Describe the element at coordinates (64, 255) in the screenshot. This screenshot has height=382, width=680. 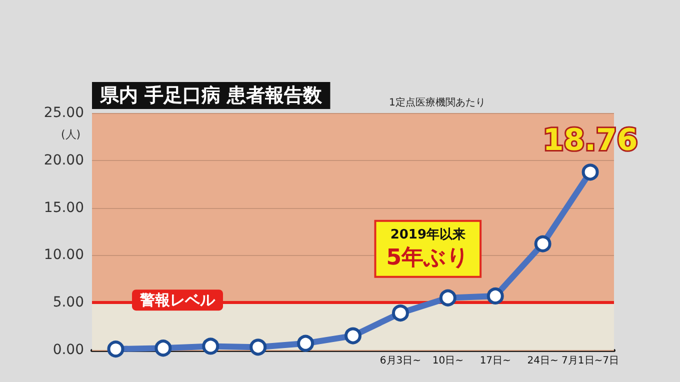
I see `y-tick-label: 10.00` at that location.